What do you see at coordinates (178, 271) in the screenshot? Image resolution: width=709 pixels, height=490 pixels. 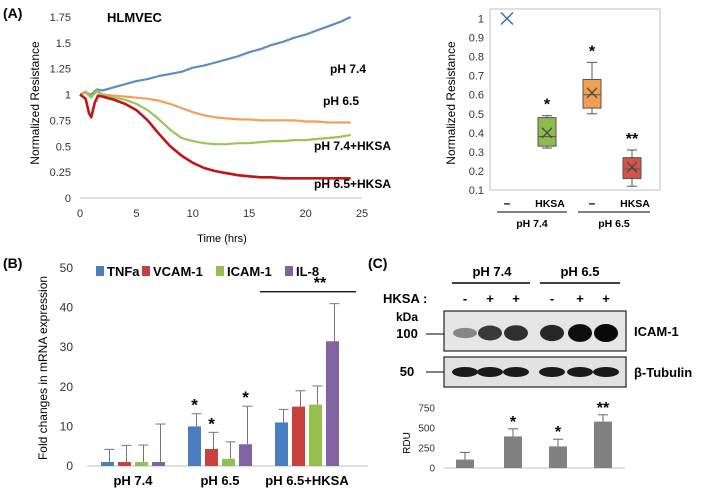 I see `legend-label: VCAM-1` at bounding box center [178, 271].